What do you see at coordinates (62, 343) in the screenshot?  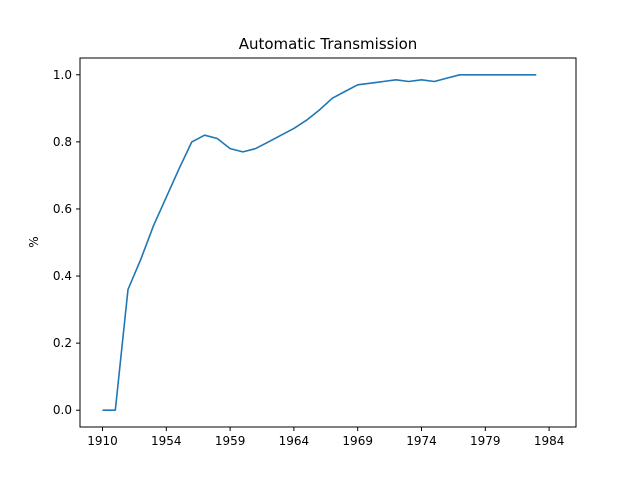 I see `y-tick-label: 0.2` at bounding box center [62, 343].